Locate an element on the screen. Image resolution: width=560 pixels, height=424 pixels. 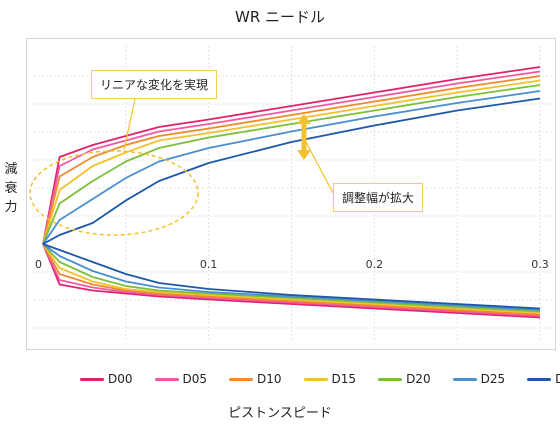
highlight-ellipse is located at coordinates (114, 193).